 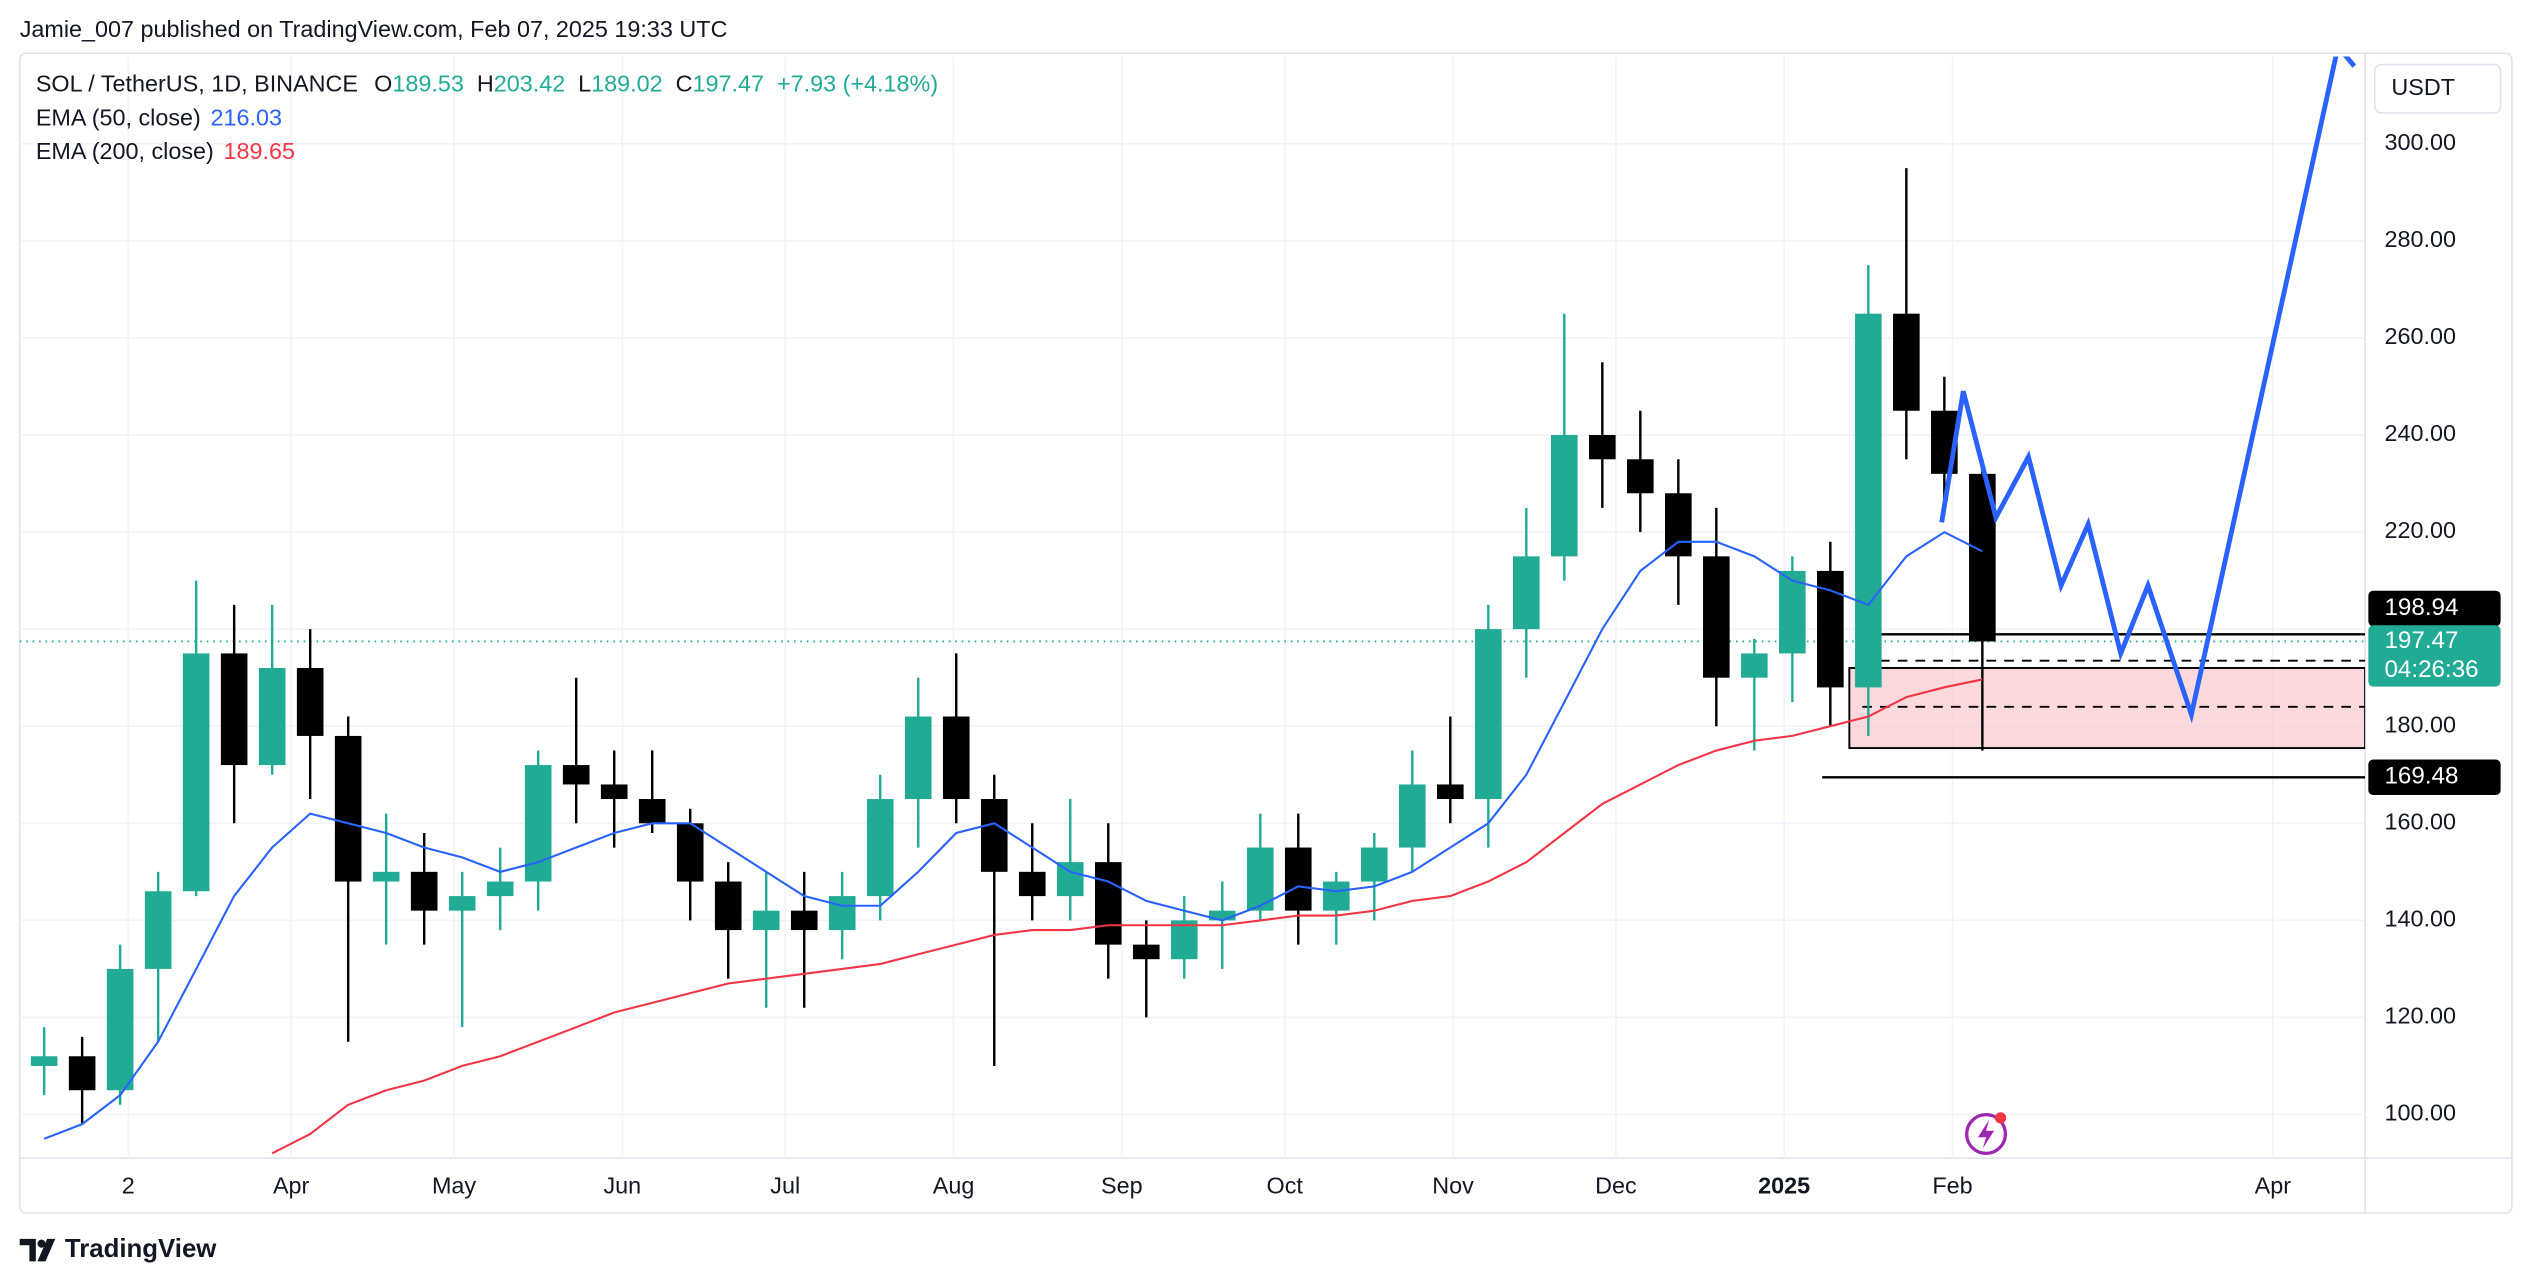 What do you see at coordinates (1784, 1185) in the screenshot?
I see `x-tick-label: 2025` at bounding box center [1784, 1185].